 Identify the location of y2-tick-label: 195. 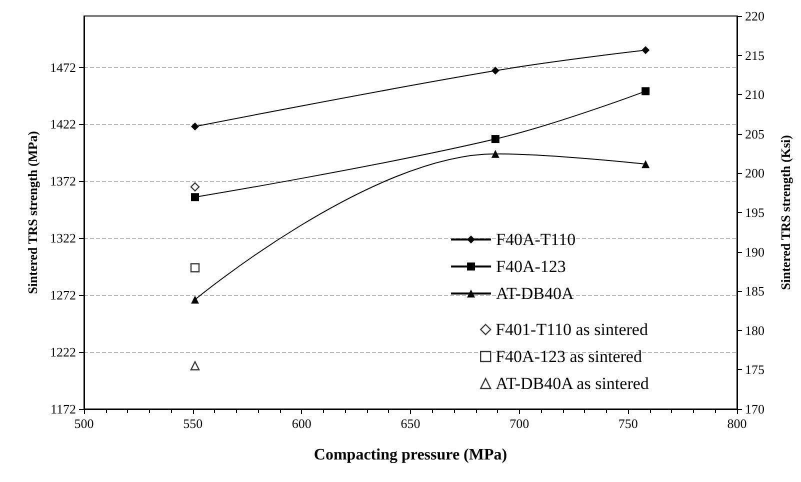
(754, 212).